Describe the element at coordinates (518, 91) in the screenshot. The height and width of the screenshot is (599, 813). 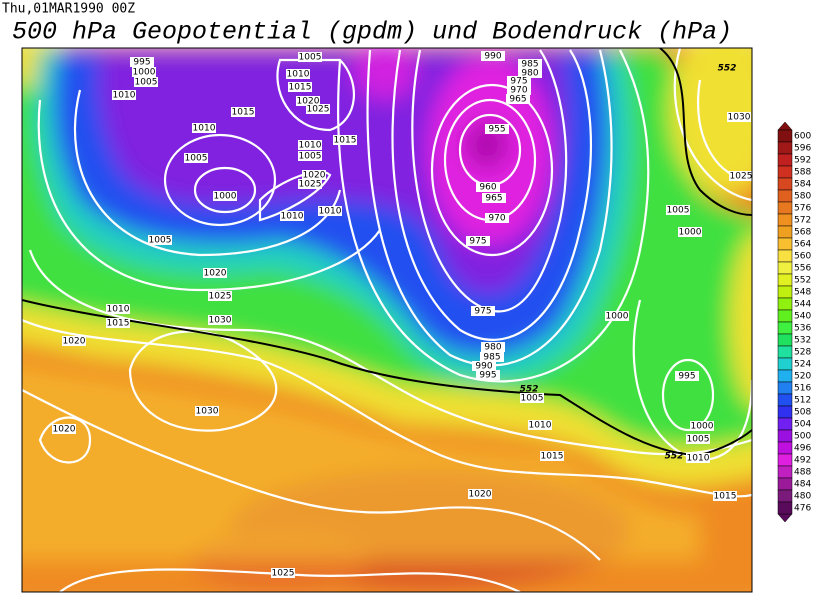
I see `isobar-label: 970` at that location.